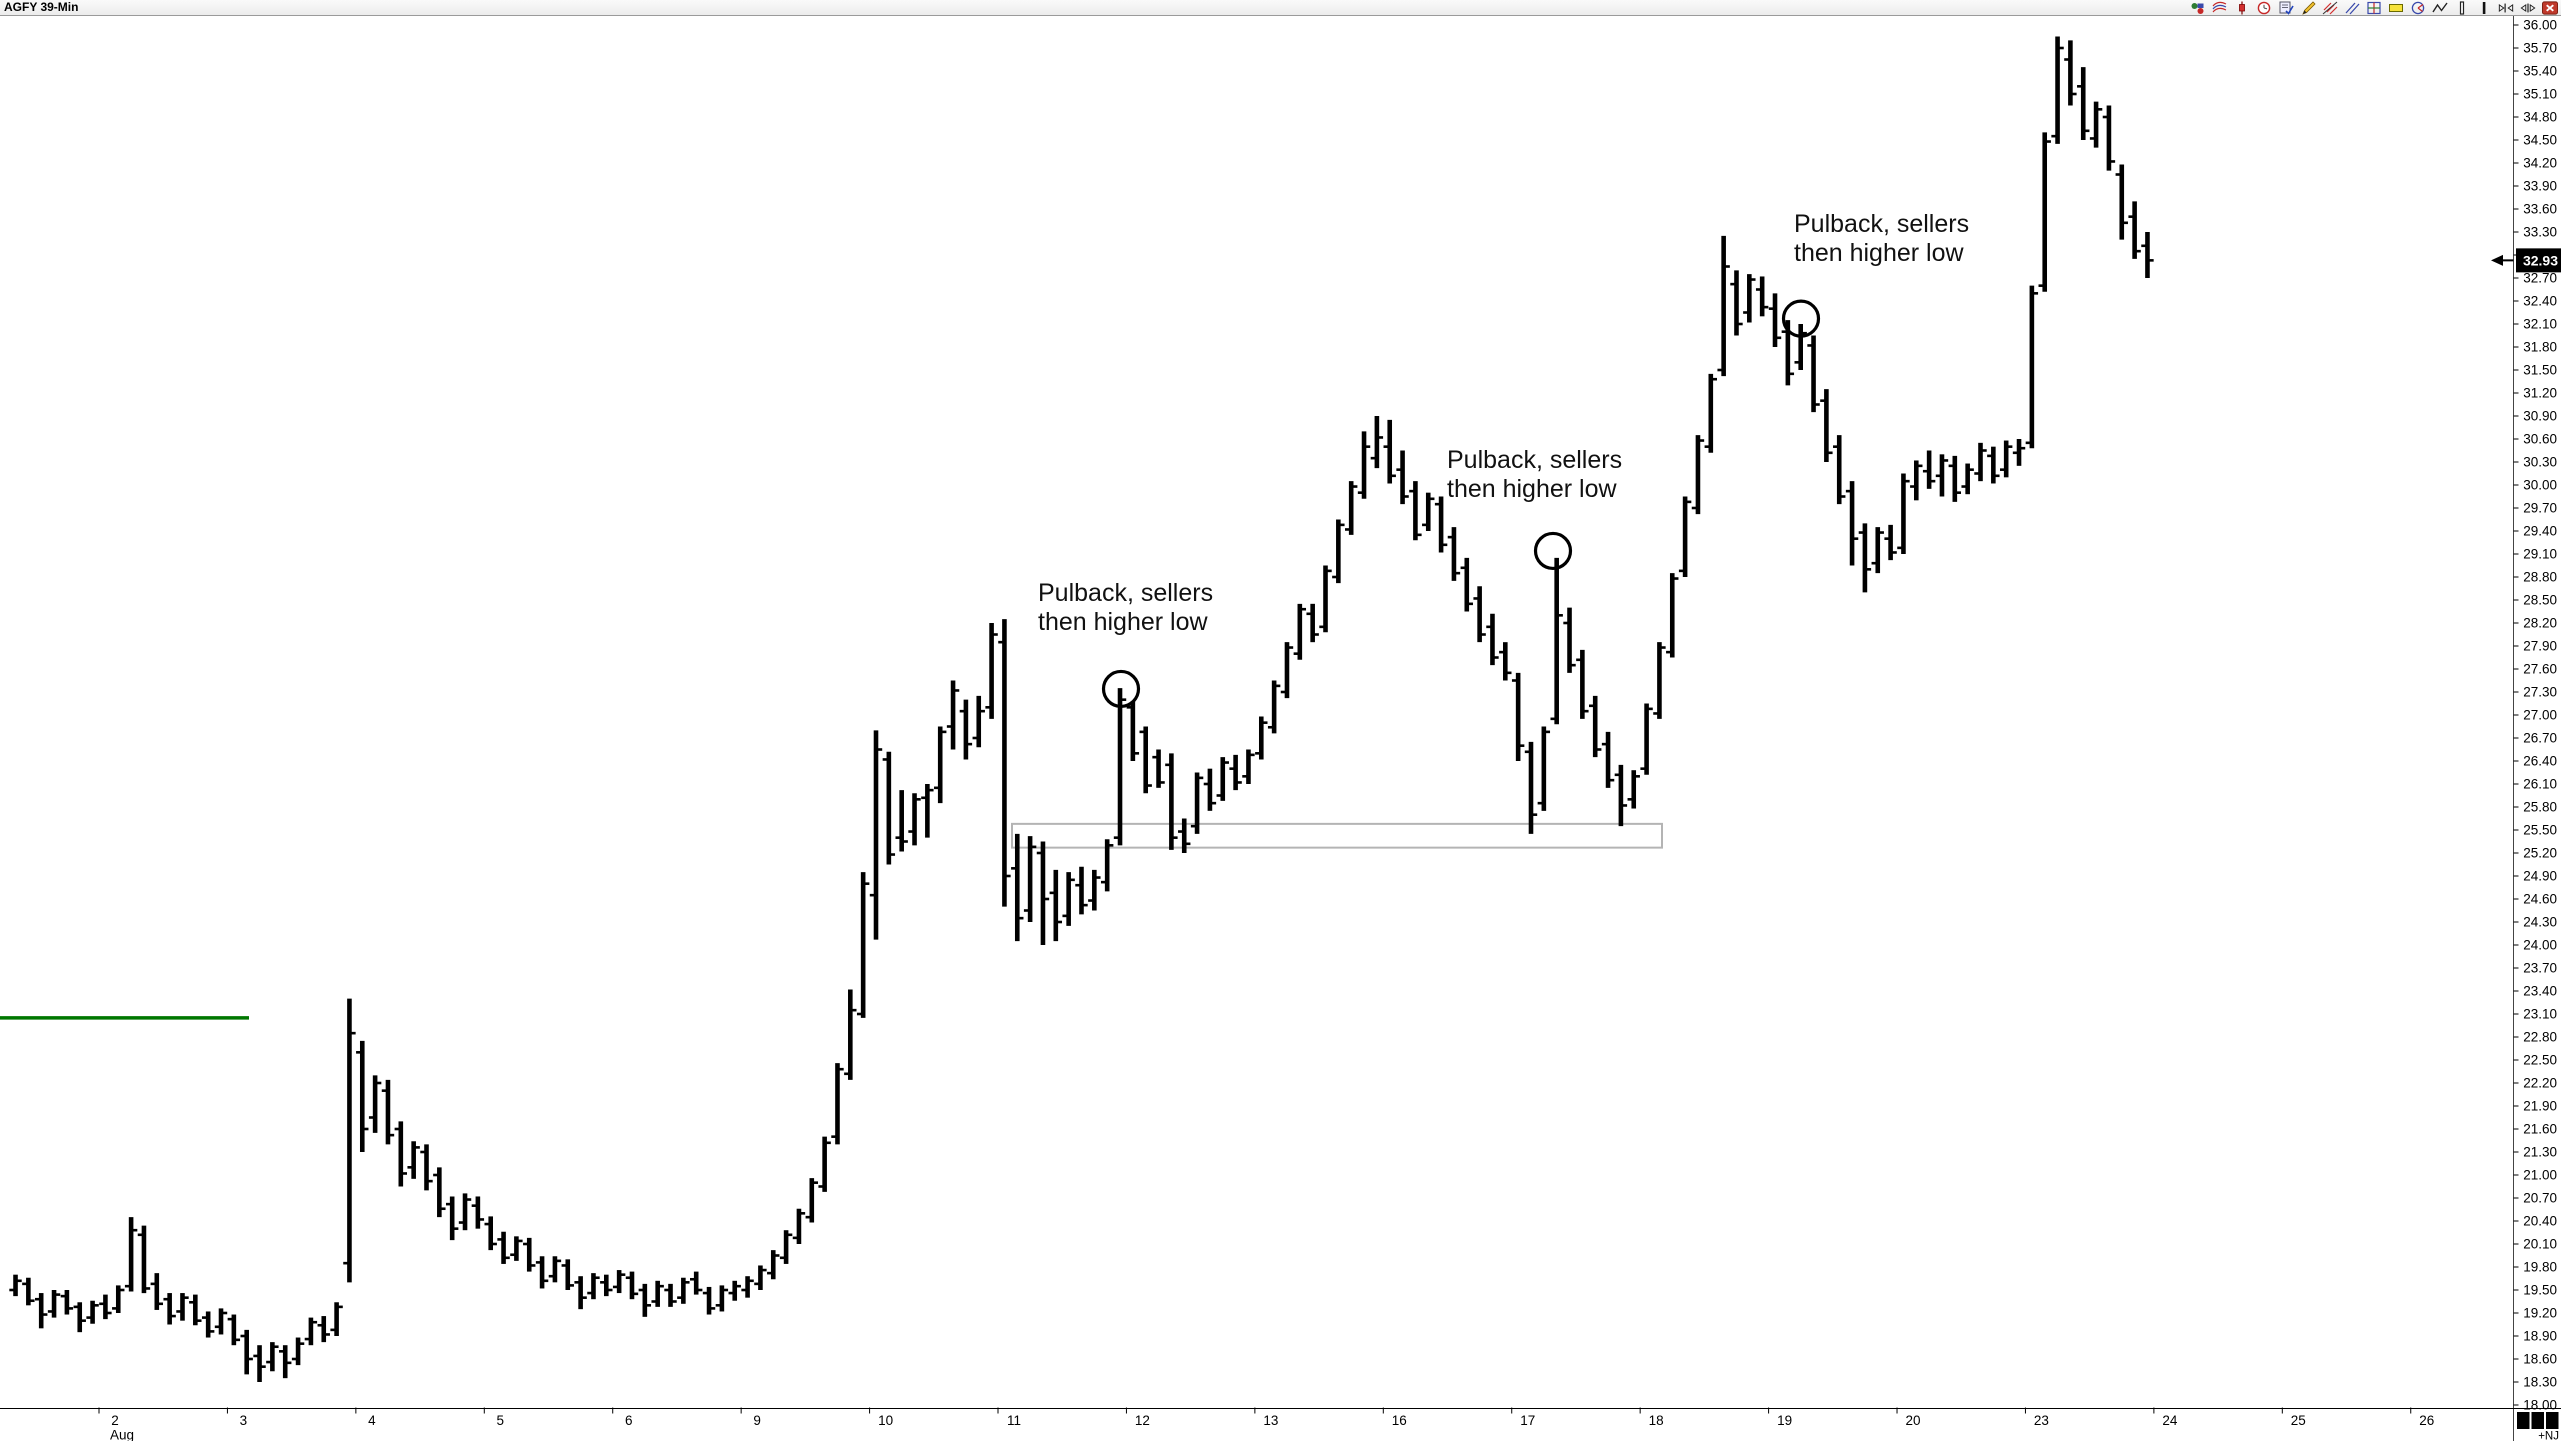 Image resolution: width=2561 pixels, height=1441 pixels. What do you see at coordinates (2540, 1037) in the screenshot?
I see `price-tick-label: 22.80` at bounding box center [2540, 1037].